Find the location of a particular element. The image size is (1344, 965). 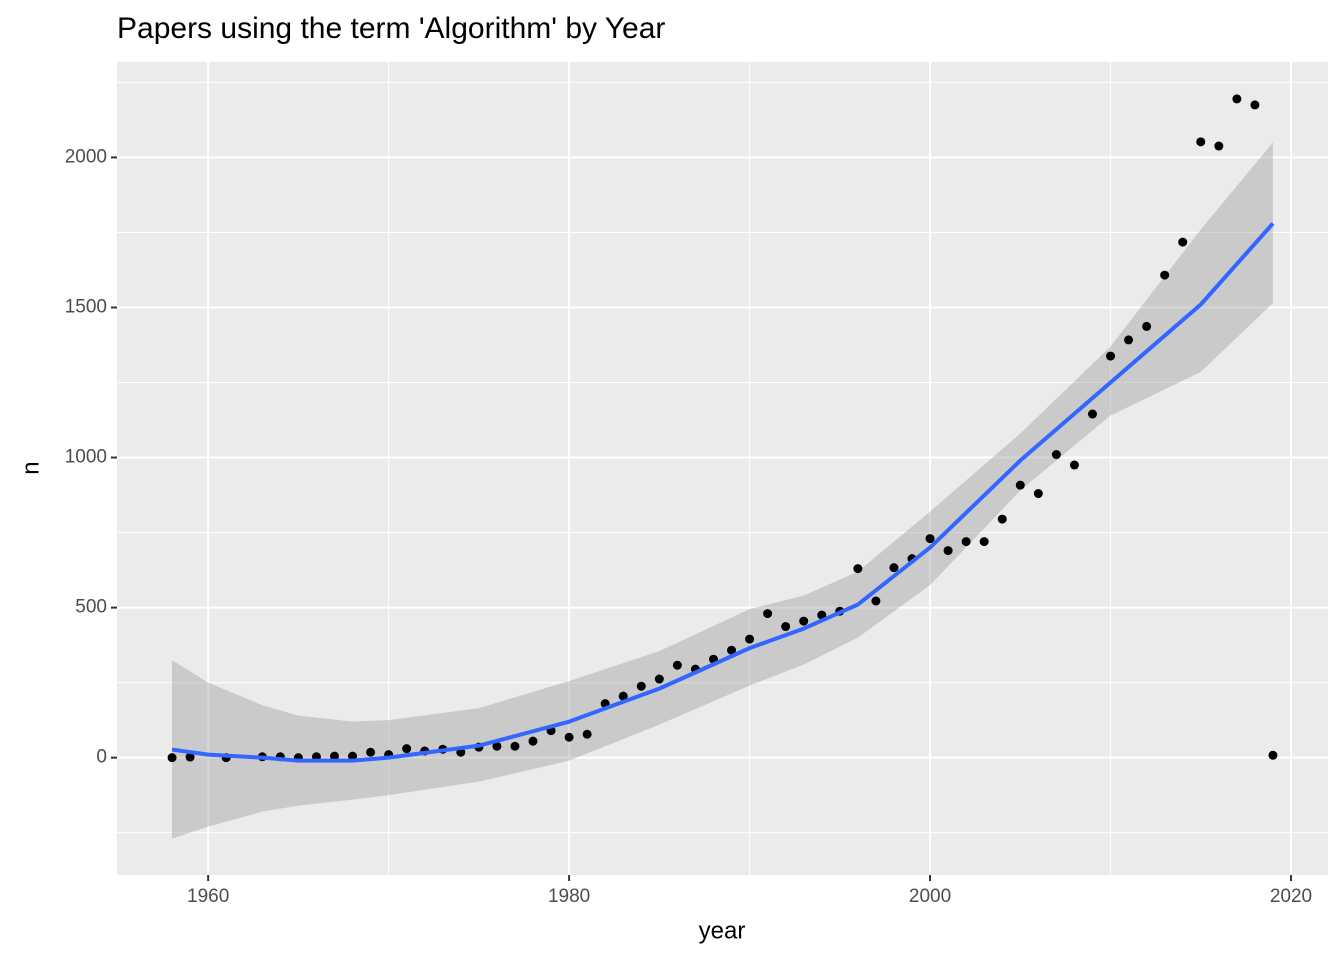

y-tick-label: 1500 is located at coordinates (86, 307).